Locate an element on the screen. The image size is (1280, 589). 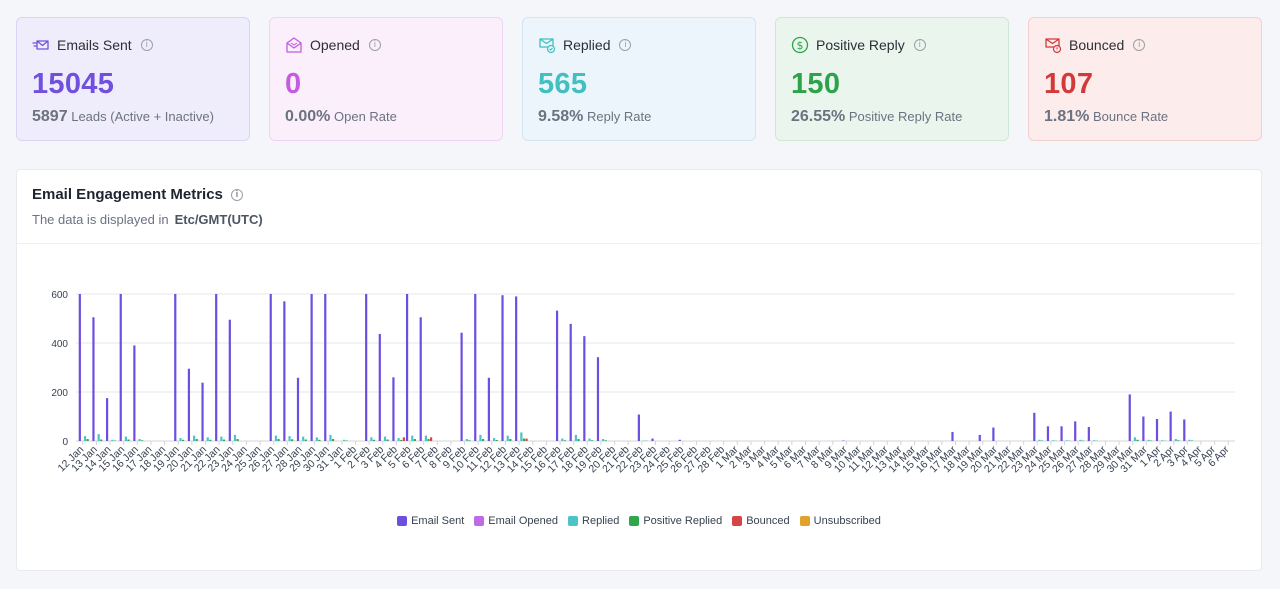
legend-item: Replied is located at coordinates (593, 521).